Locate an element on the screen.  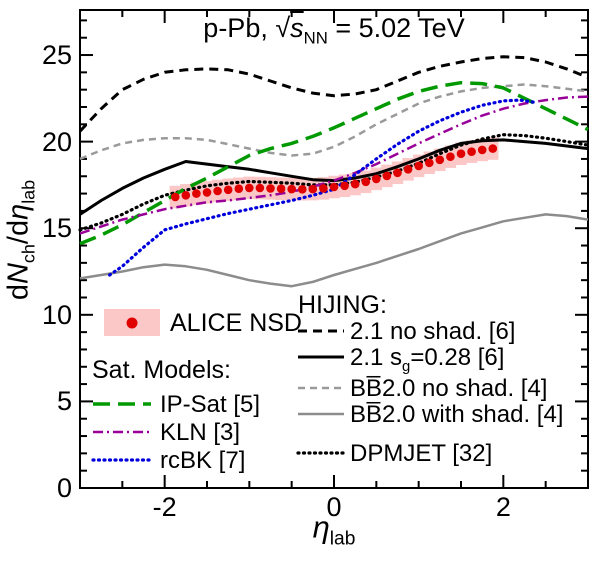
kln-label: KLN [3] is located at coordinates (200, 432).